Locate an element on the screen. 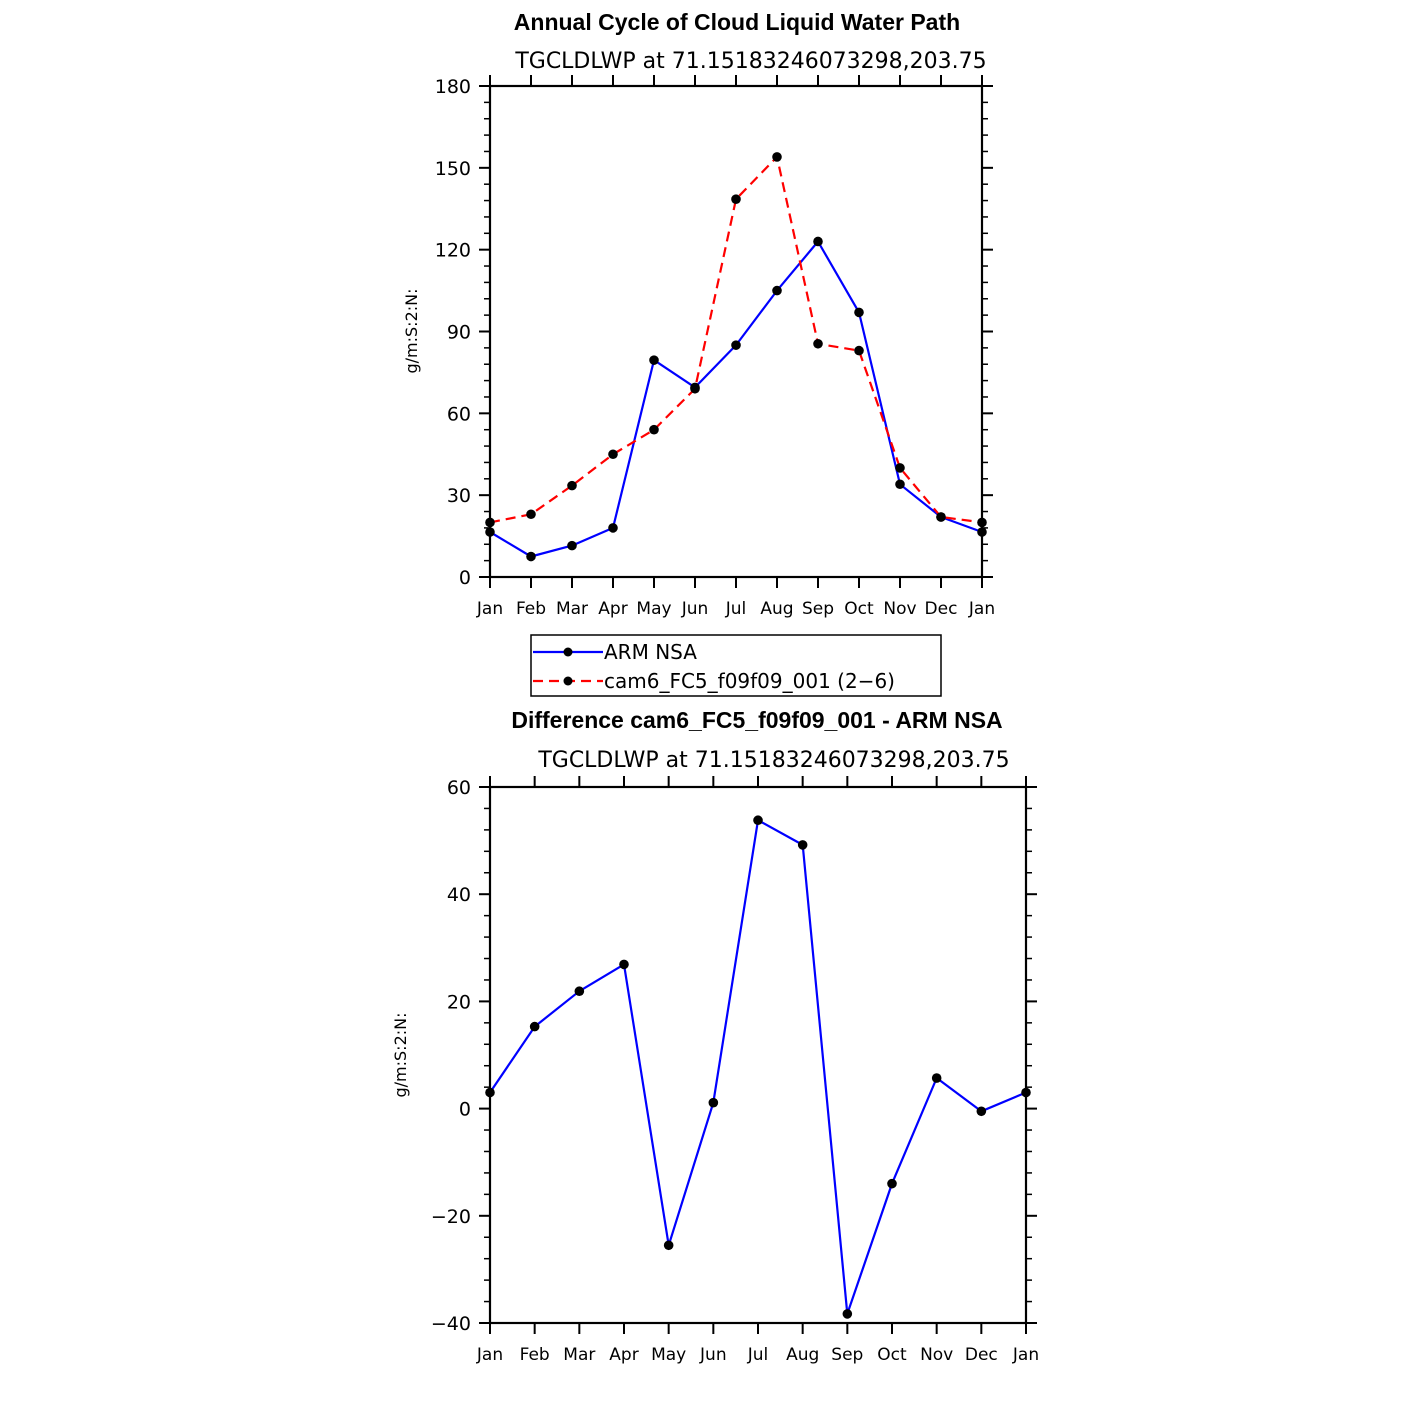 The width and height of the screenshot is (1413, 1413). y-tick-label: 120 is located at coordinates (453, 251).